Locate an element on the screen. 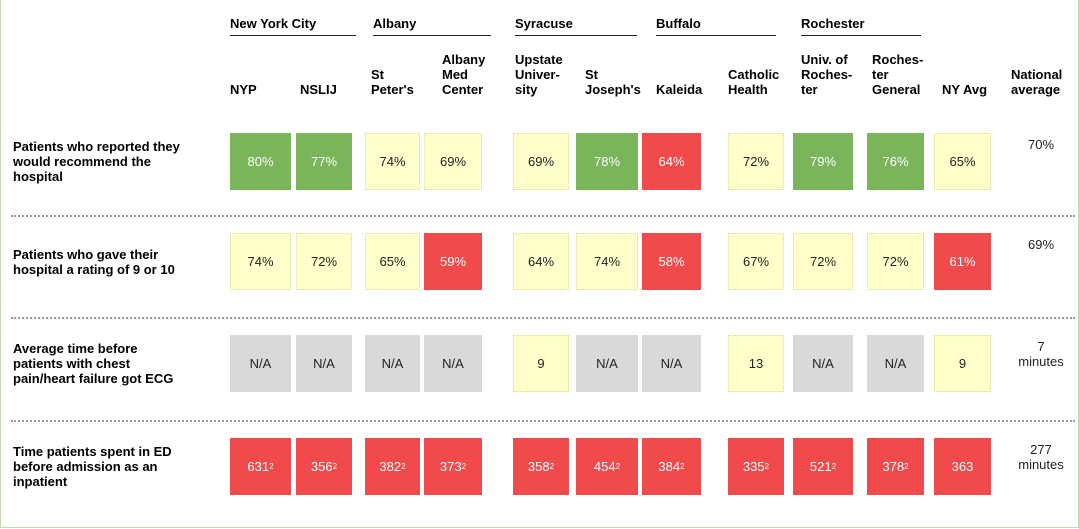  cell-value: 335 is located at coordinates (753, 466).